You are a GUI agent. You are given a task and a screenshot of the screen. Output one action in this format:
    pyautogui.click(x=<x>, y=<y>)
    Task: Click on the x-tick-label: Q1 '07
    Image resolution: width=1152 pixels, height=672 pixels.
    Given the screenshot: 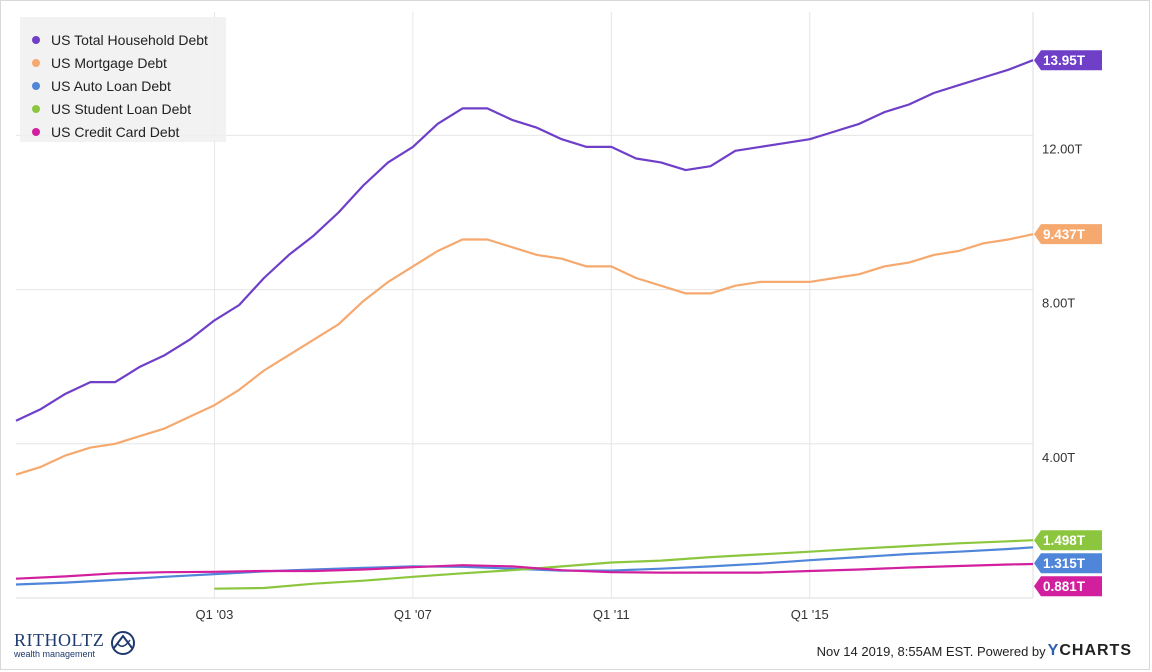 What is the action you would take?
    pyautogui.click(x=413, y=614)
    